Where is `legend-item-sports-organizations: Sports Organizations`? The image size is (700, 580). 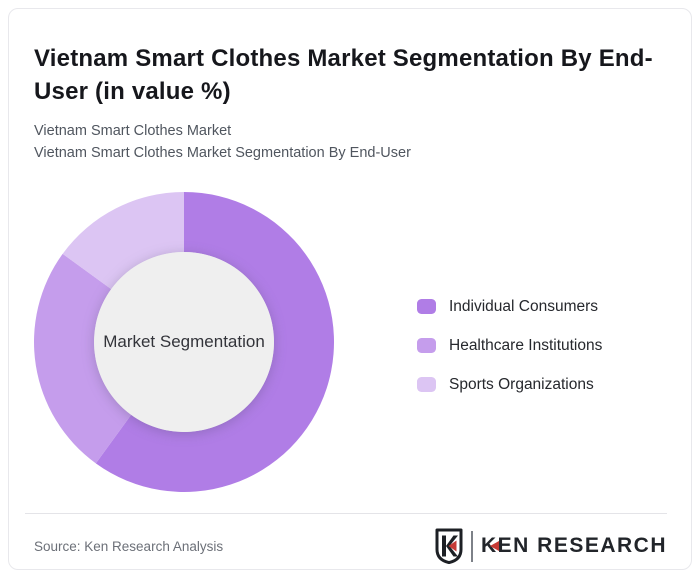 legend-item-sports-organizations: Sports Organizations is located at coordinates (509, 384).